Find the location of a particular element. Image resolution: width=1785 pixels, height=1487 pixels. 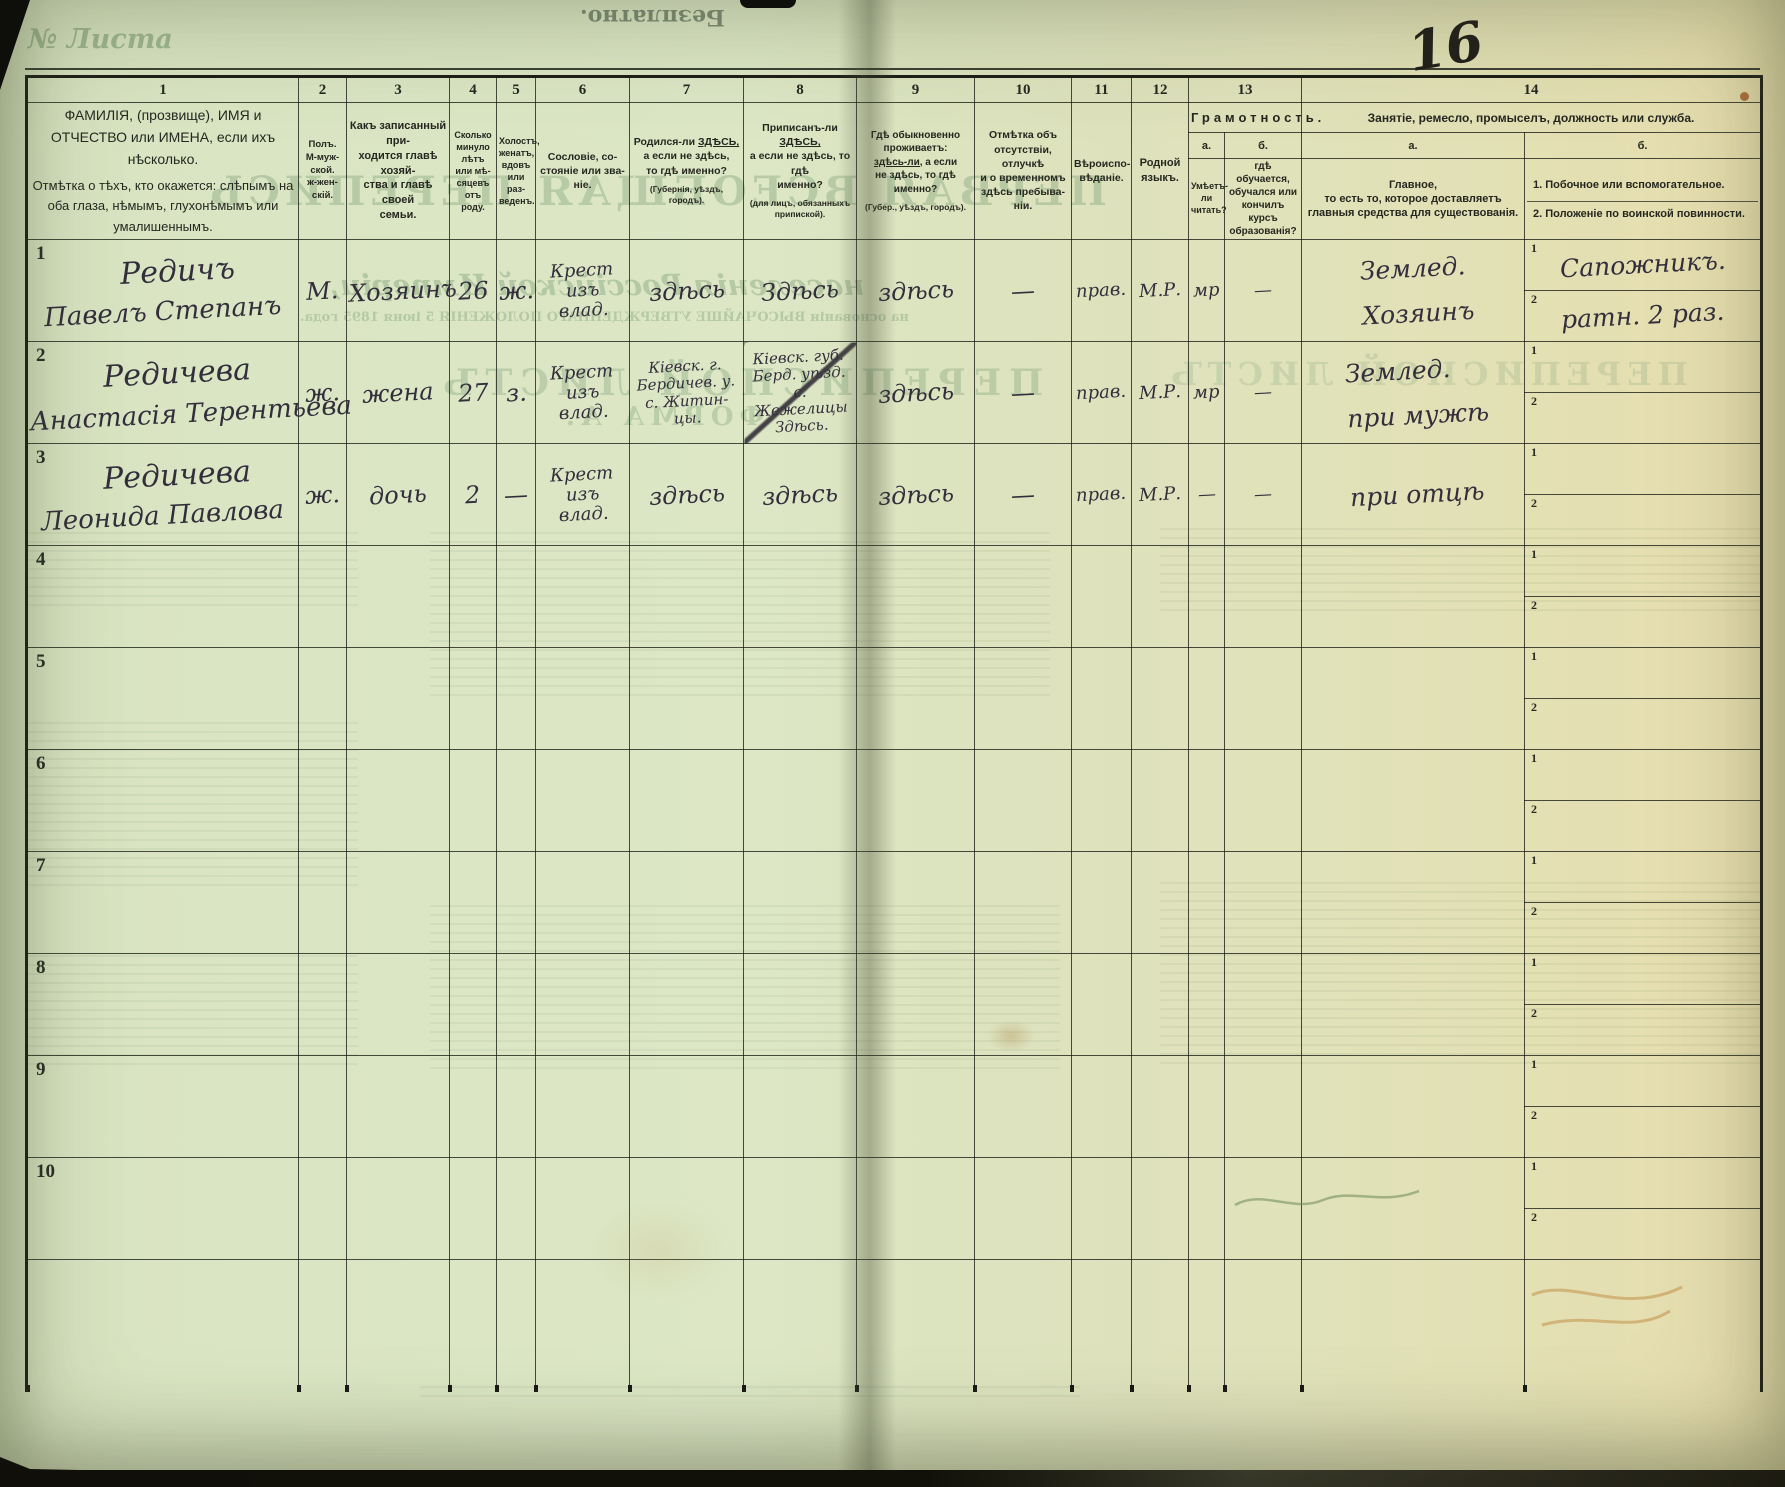

person-row: 9 1 is located at coordinates (894, 1106).